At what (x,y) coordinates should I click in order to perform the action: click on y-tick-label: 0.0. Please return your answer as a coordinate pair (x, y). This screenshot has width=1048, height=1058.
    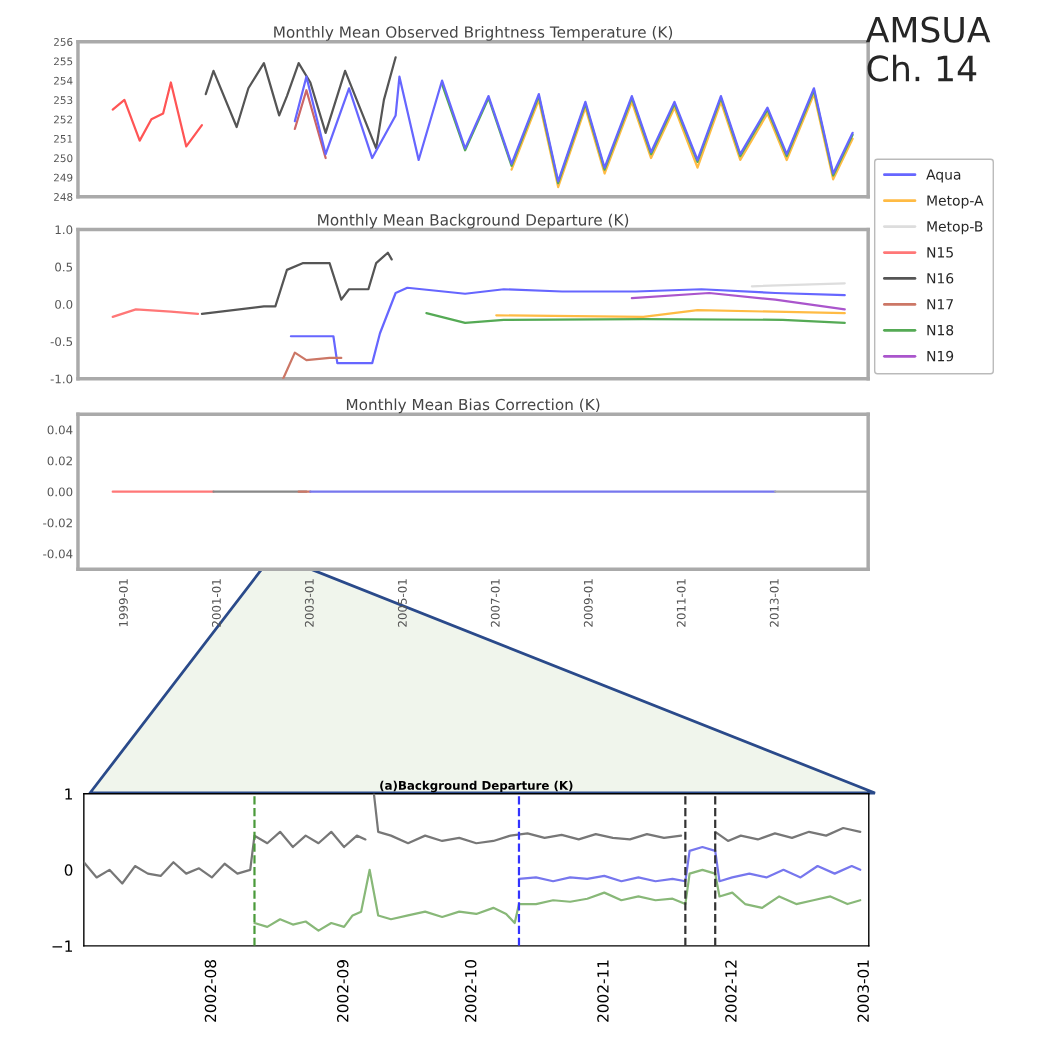
    Looking at the image, I should click on (64, 304).